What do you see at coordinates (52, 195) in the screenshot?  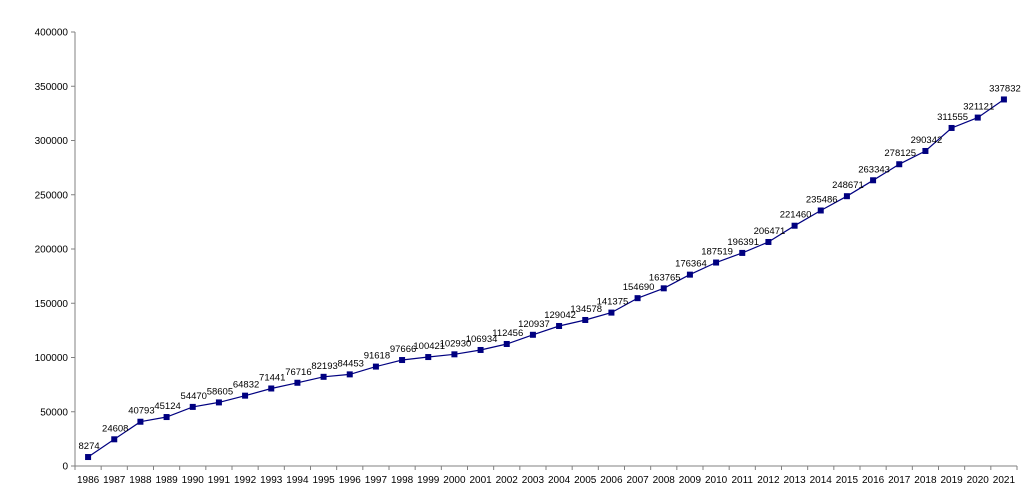 I see `y-tick-label: 250000` at bounding box center [52, 195].